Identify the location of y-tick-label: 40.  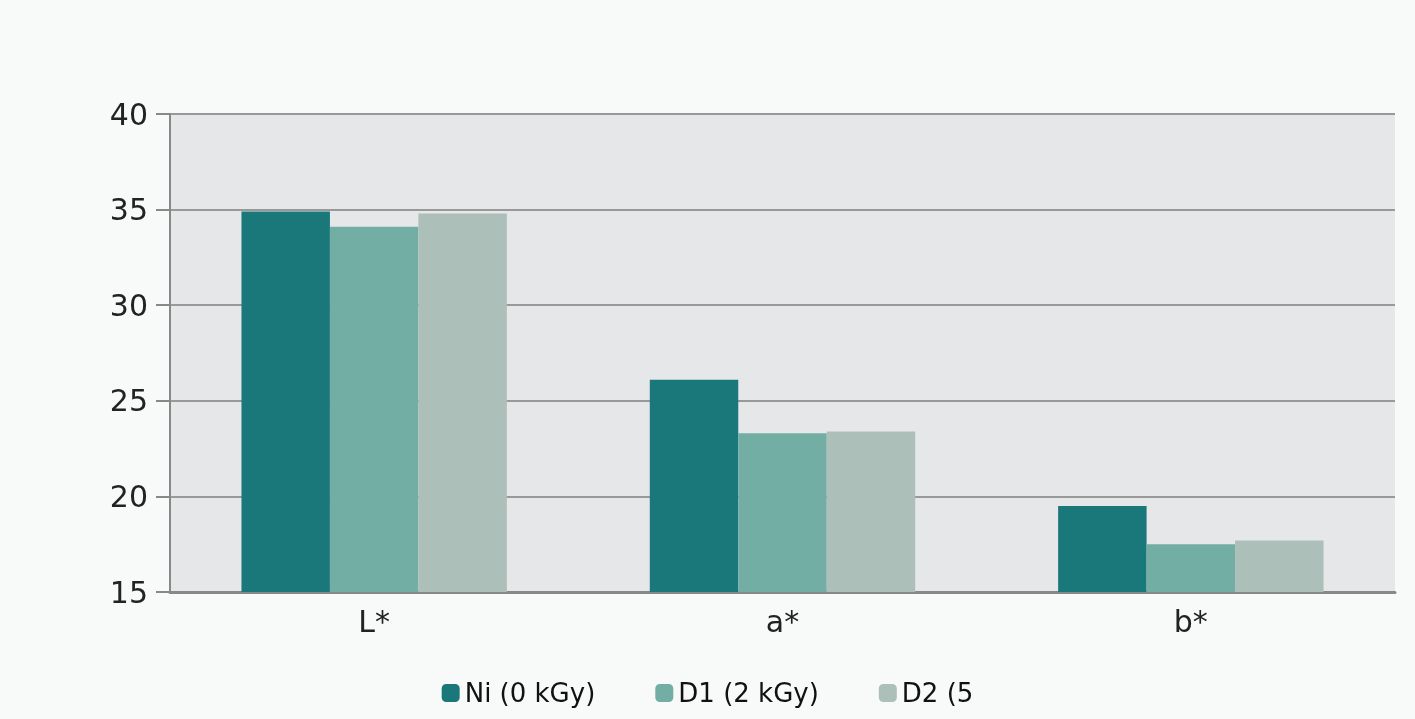
(128, 114).